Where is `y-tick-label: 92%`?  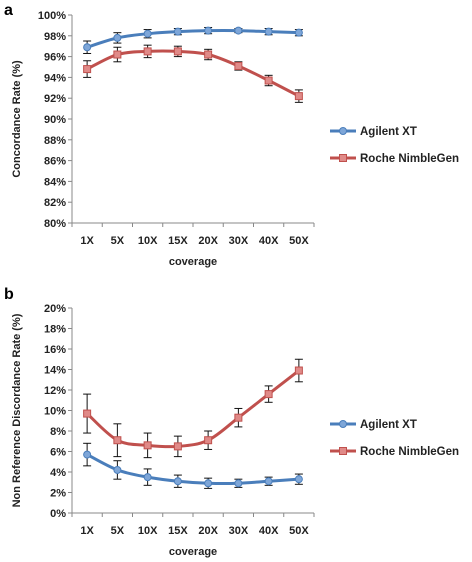 y-tick-label: 92% is located at coordinates (55, 99).